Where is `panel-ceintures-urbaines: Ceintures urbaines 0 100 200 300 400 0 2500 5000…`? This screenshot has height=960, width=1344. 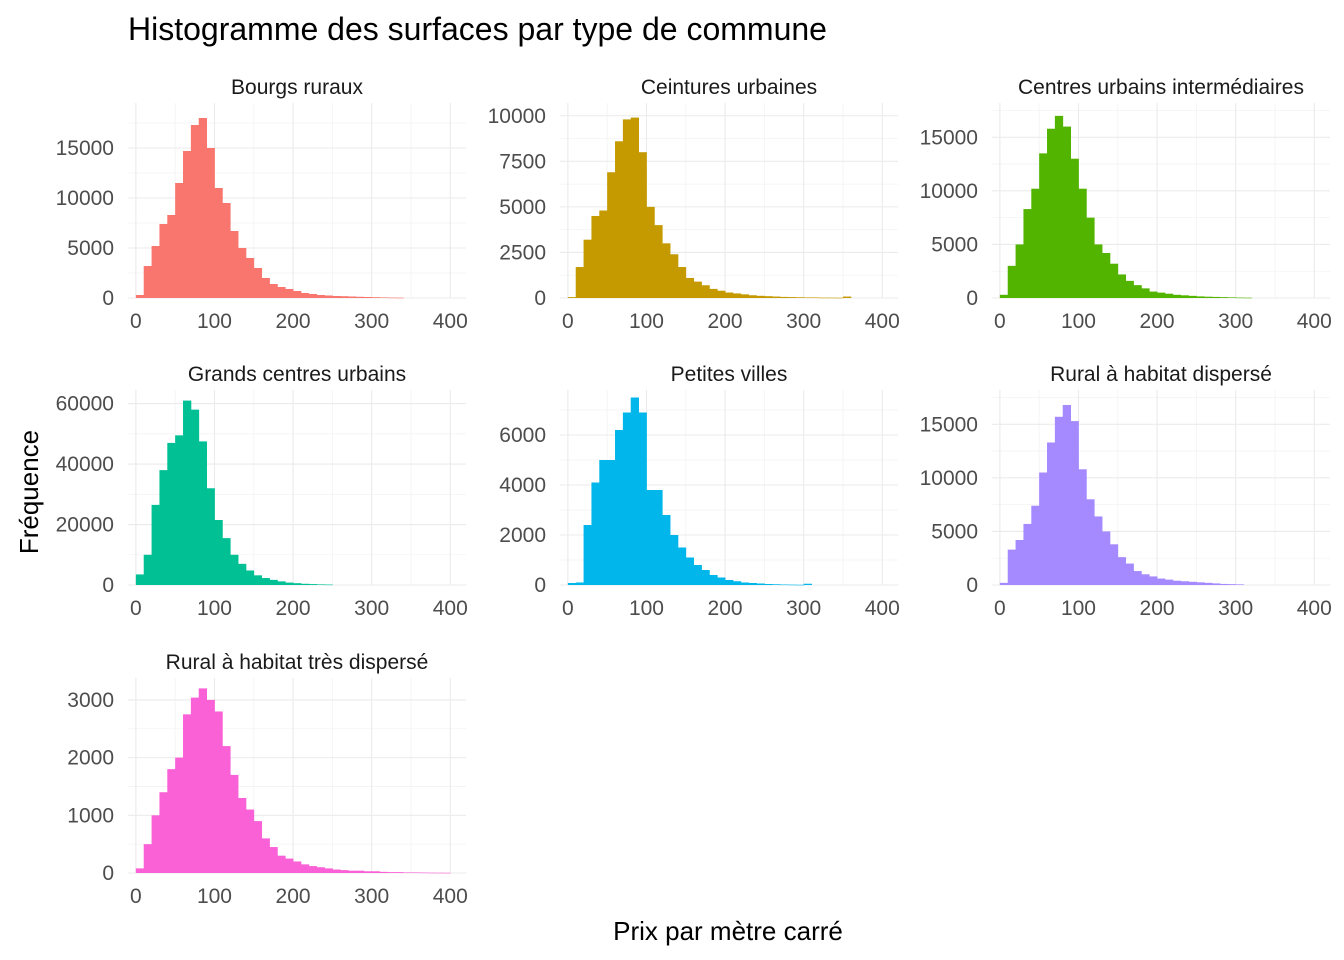
panel-ceintures-urbaines: Ceintures urbaines 0 100 200 300 400 0 2500 5000… is located at coordinates (694, 204).